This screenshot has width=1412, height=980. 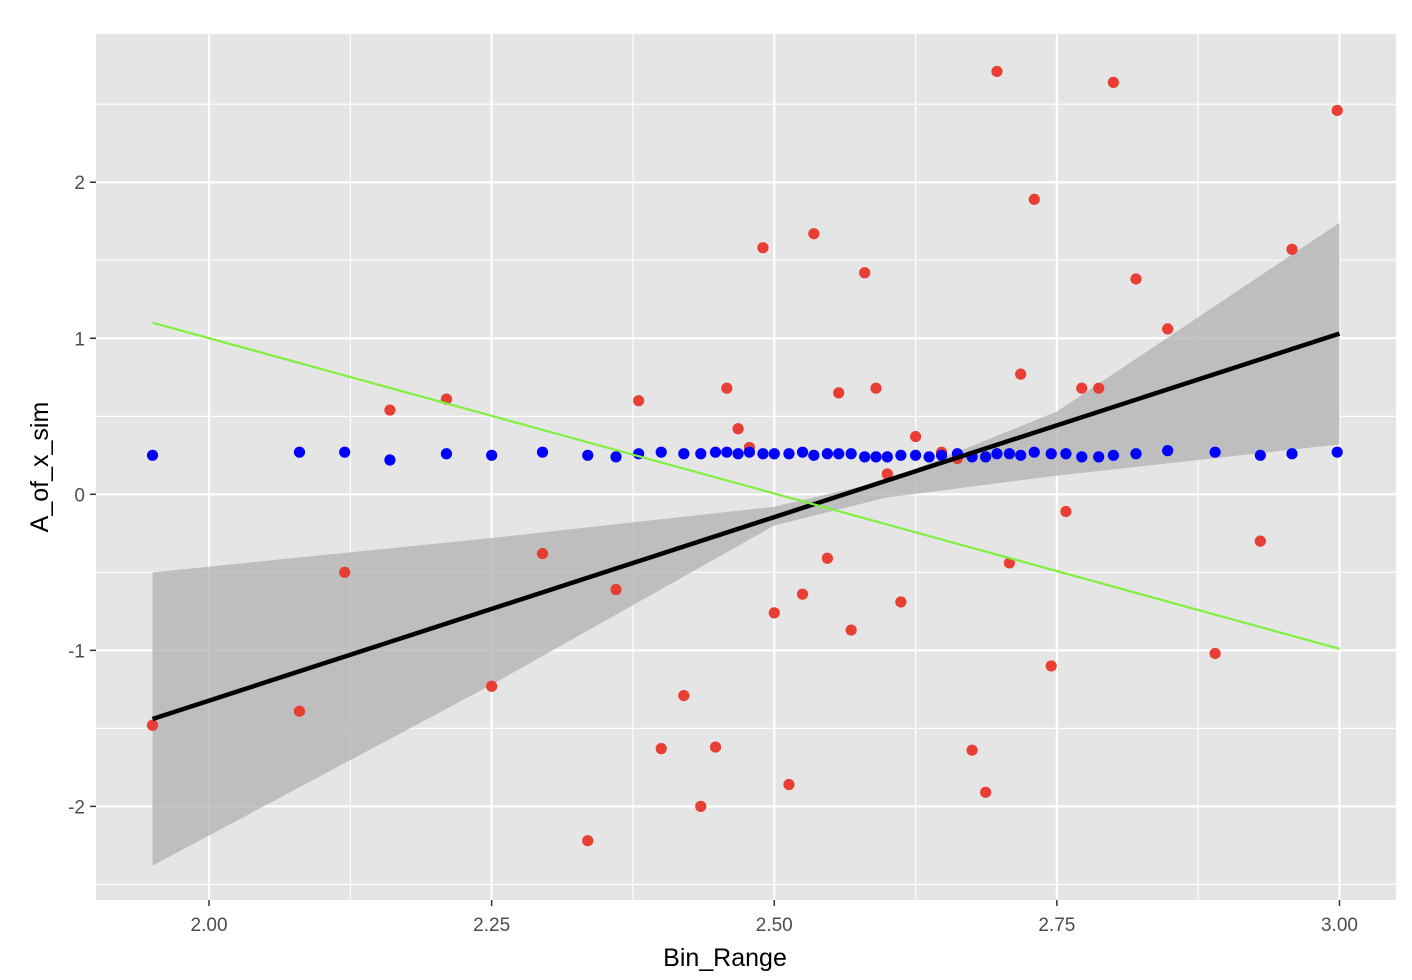 I want to click on x-tick-label: 2.75, so click(x=1056, y=925).